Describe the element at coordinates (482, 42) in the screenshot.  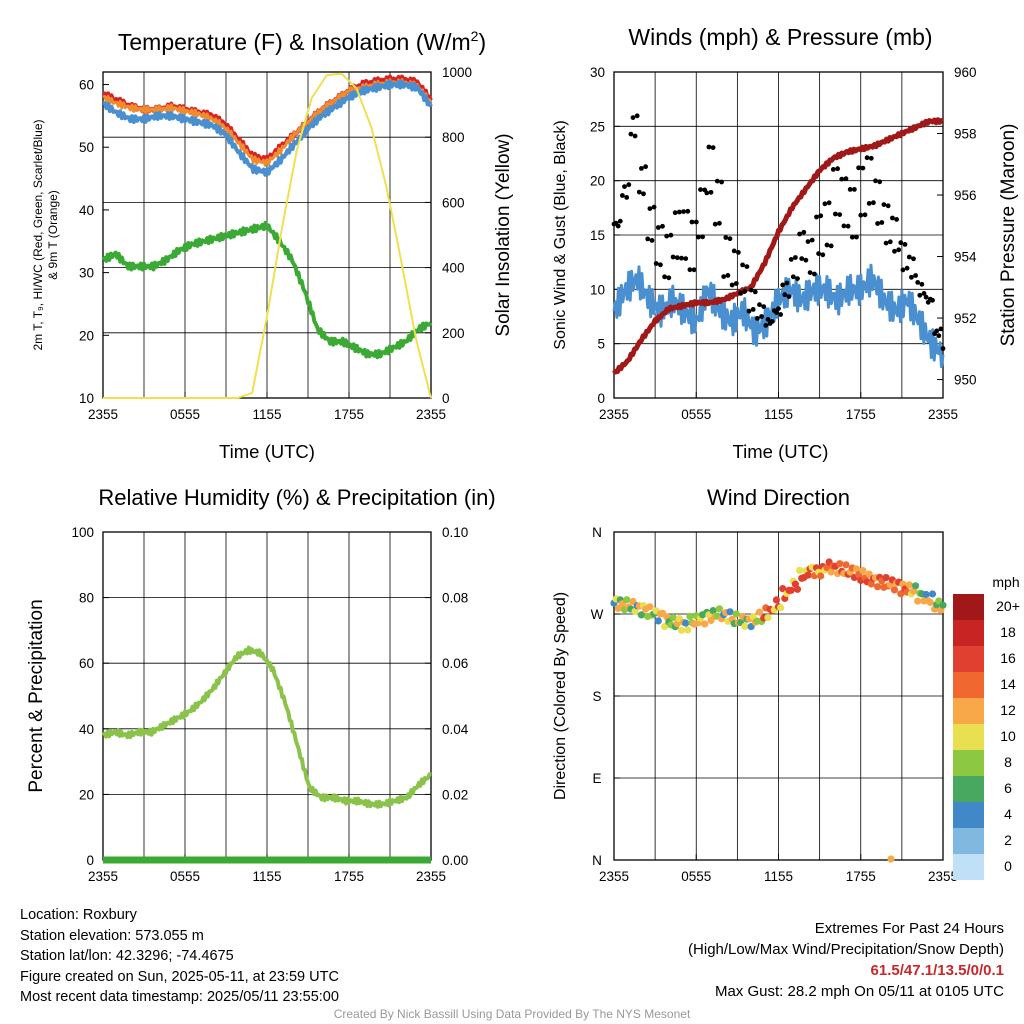
I see `temperature-title-end: )` at that location.